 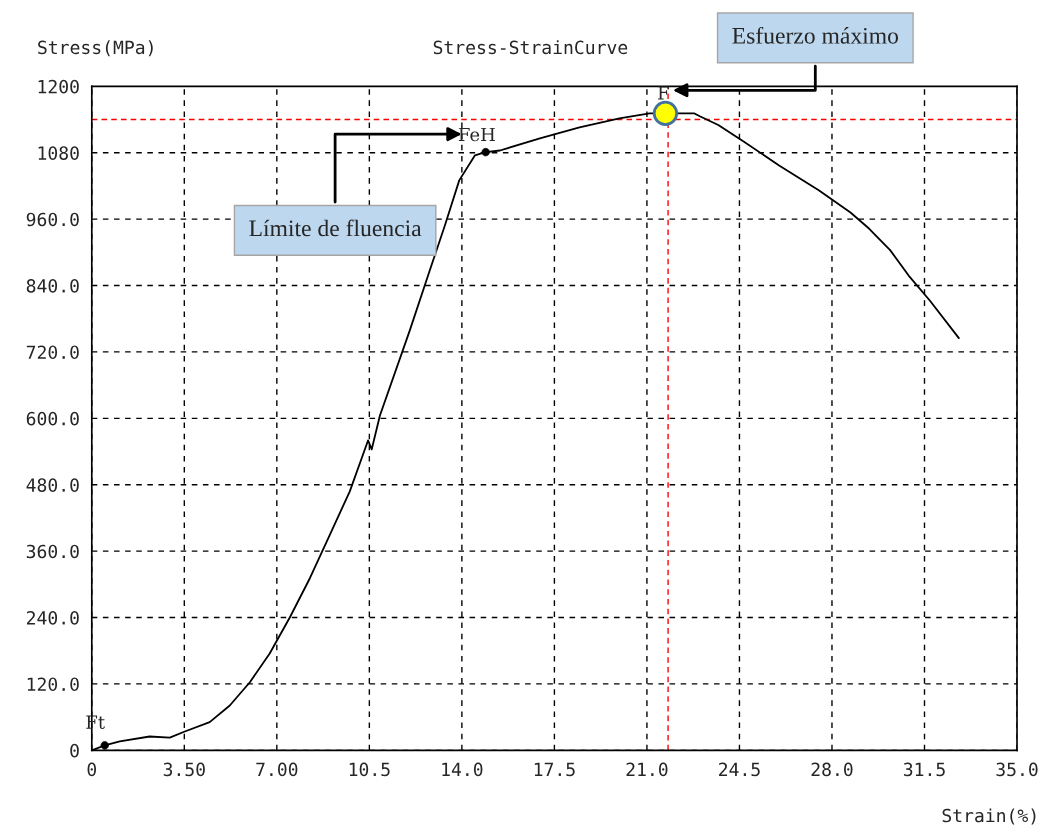 What do you see at coordinates (52, 485) in the screenshot?
I see `y-tick-label: 480.0` at bounding box center [52, 485].